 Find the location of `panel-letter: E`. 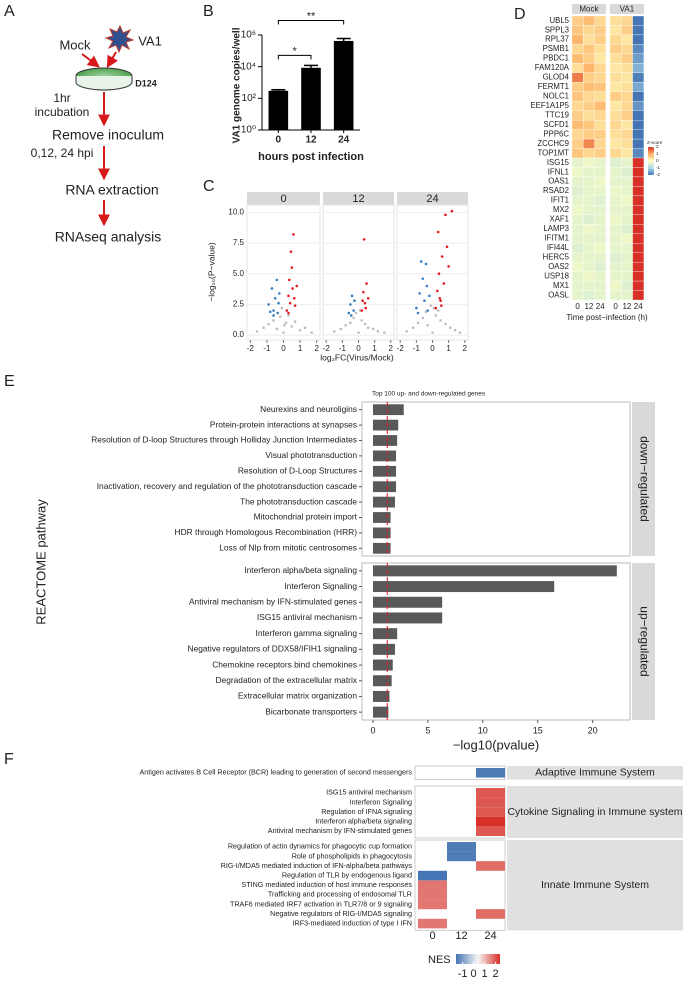

panel-letter: E is located at coordinates (9, 381).